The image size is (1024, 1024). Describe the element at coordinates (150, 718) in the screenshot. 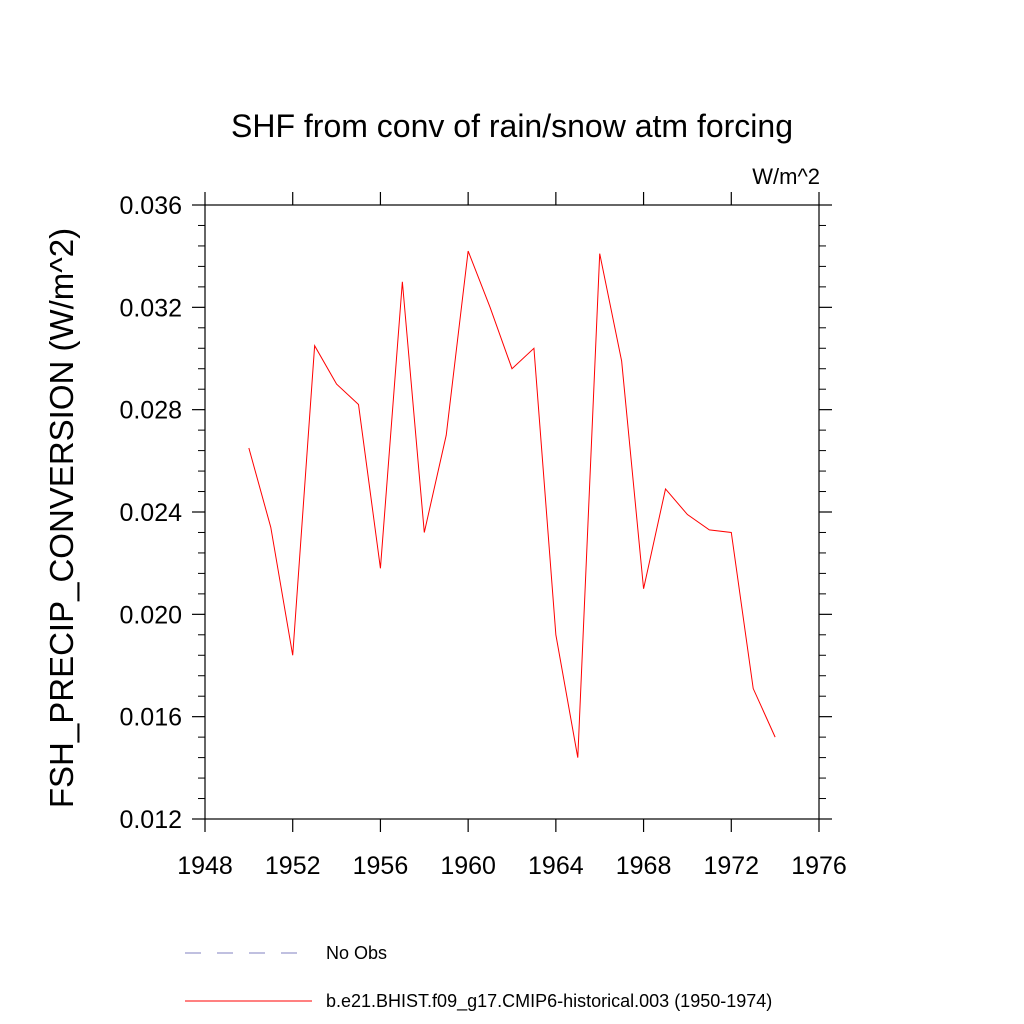

I see `y-tick-label: 0.016` at that location.